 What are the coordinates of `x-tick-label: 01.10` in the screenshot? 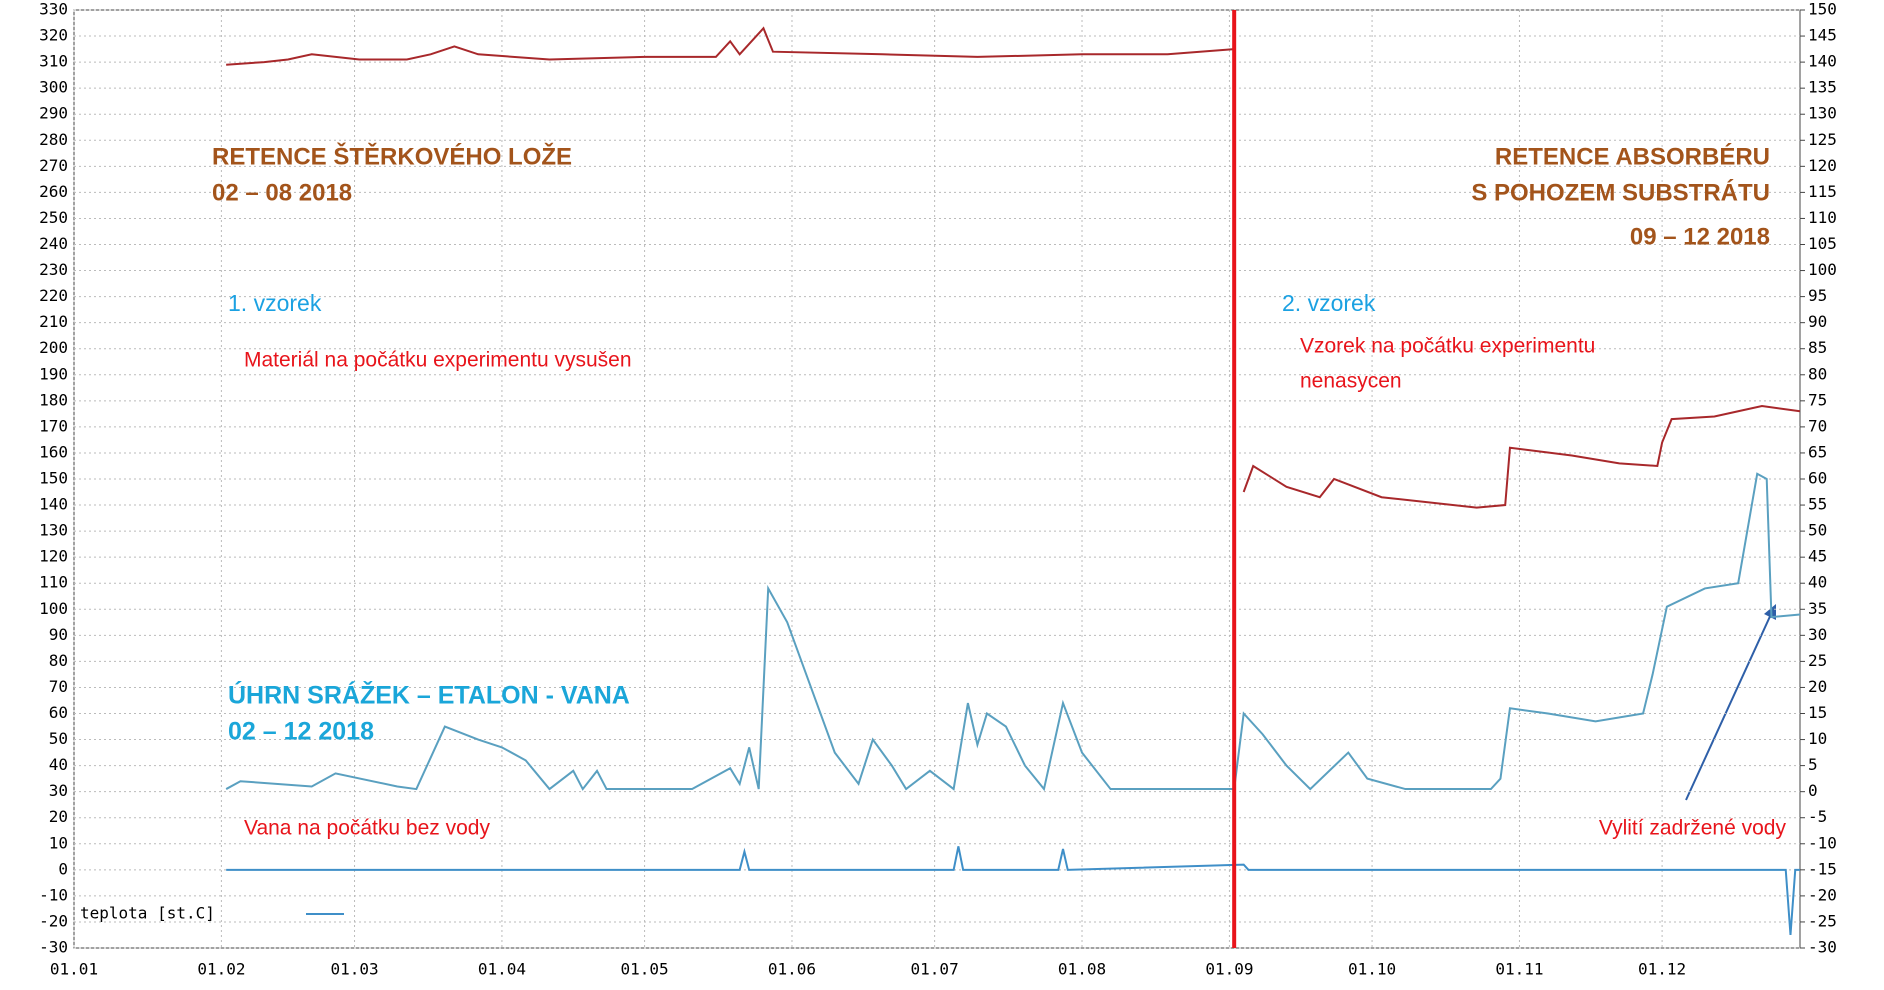 It's located at (1372, 969).